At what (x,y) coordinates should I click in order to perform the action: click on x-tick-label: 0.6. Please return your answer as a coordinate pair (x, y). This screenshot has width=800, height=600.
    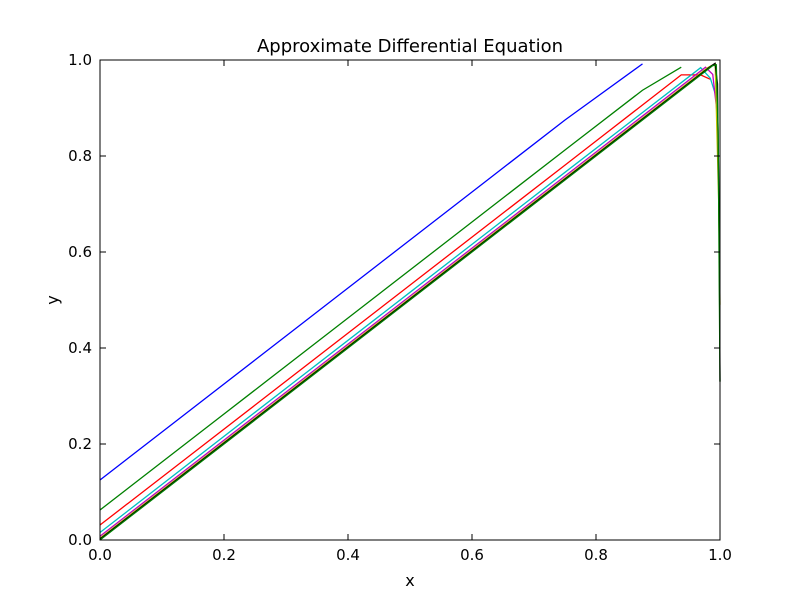
    Looking at the image, I should click on (472, 555).